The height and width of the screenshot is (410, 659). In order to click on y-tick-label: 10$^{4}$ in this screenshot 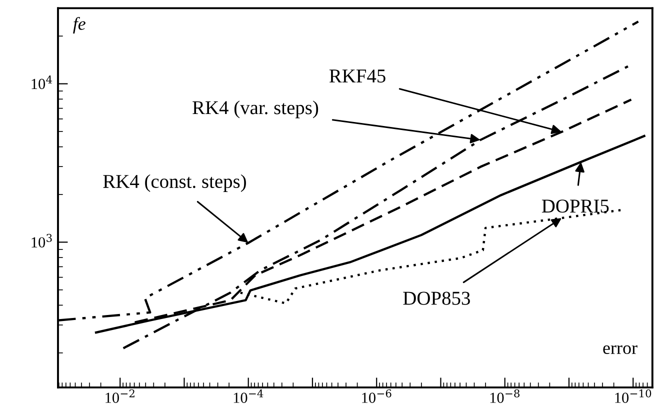, I will do `click(42, 82)`.